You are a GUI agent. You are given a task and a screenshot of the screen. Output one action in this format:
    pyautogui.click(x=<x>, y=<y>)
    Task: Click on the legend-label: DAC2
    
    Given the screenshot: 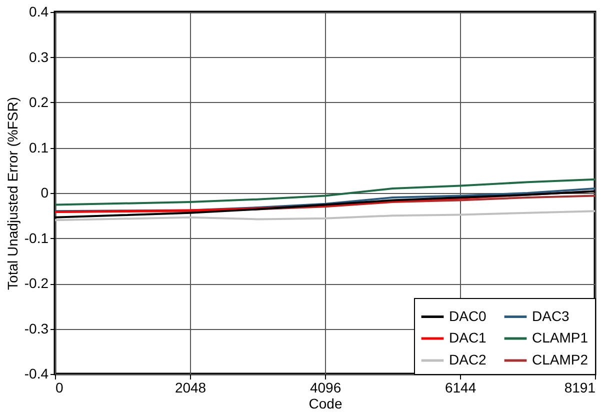 What is the action you would take?
    pyautogui.click(x=468, y=360)
    